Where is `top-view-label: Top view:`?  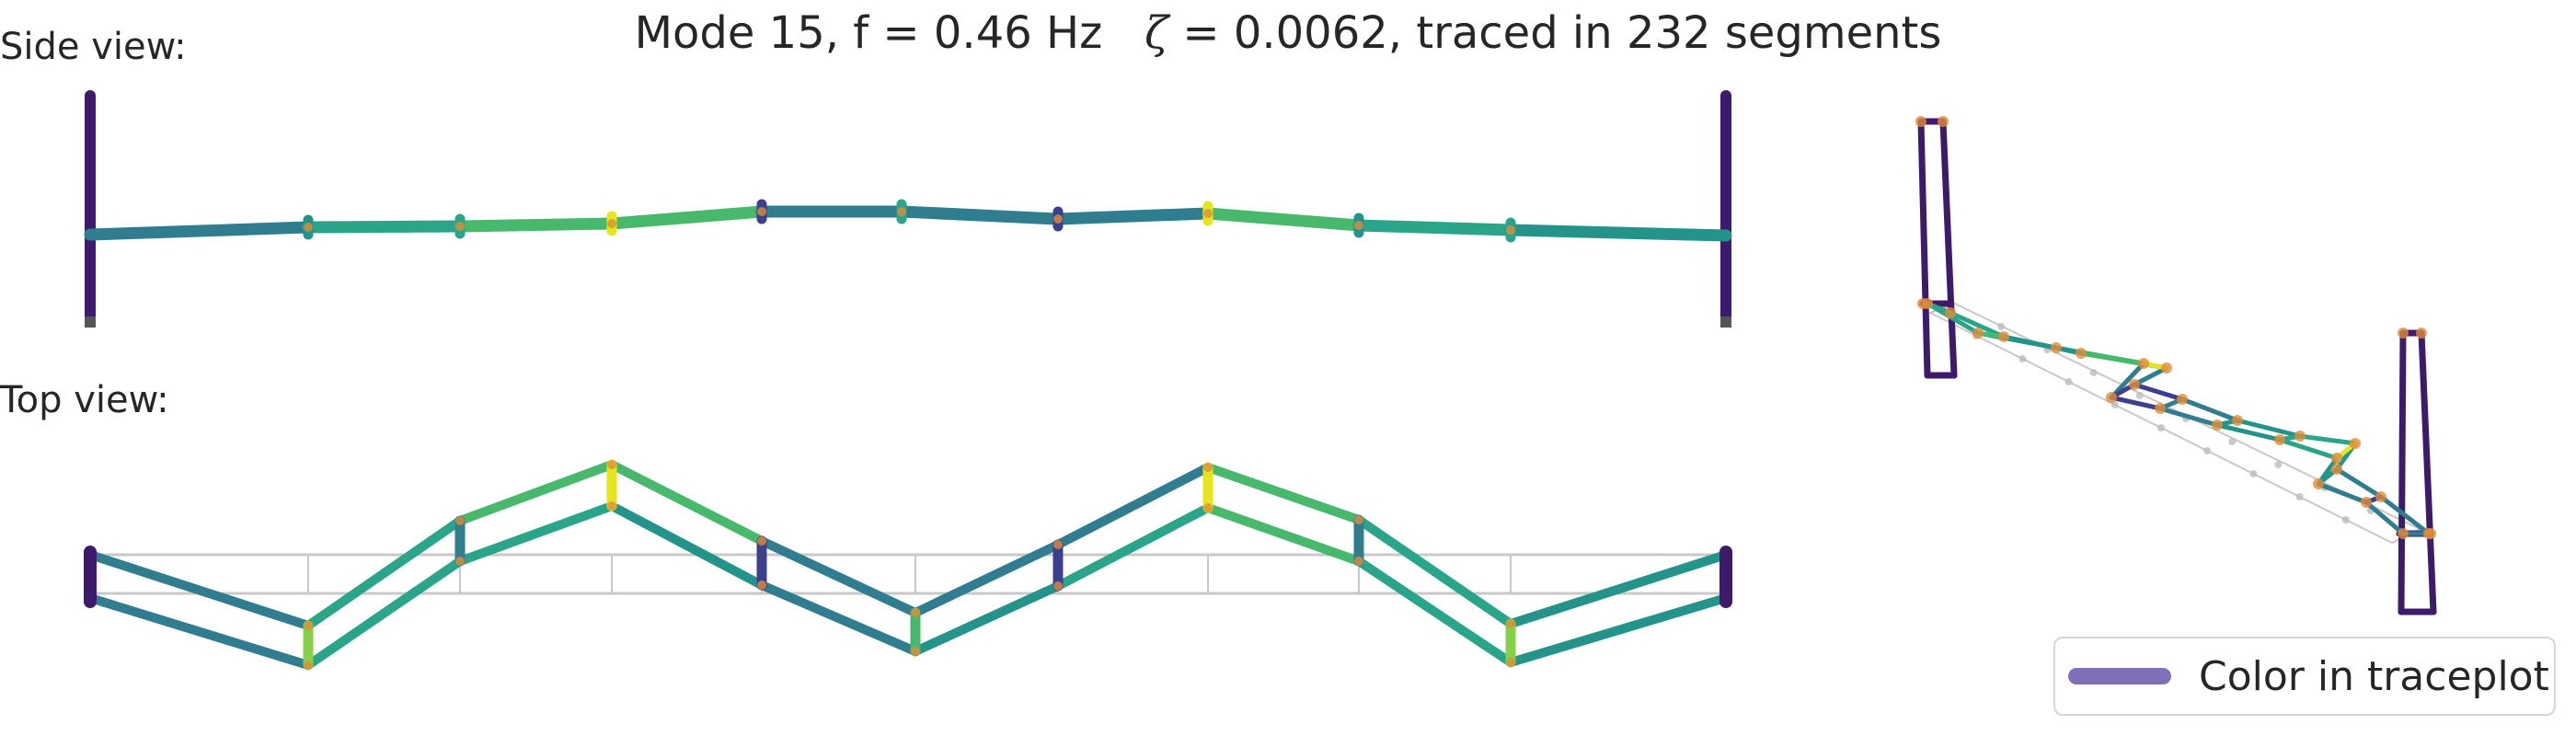 top-view-label: Top view: is located at coordinates (84, 400).